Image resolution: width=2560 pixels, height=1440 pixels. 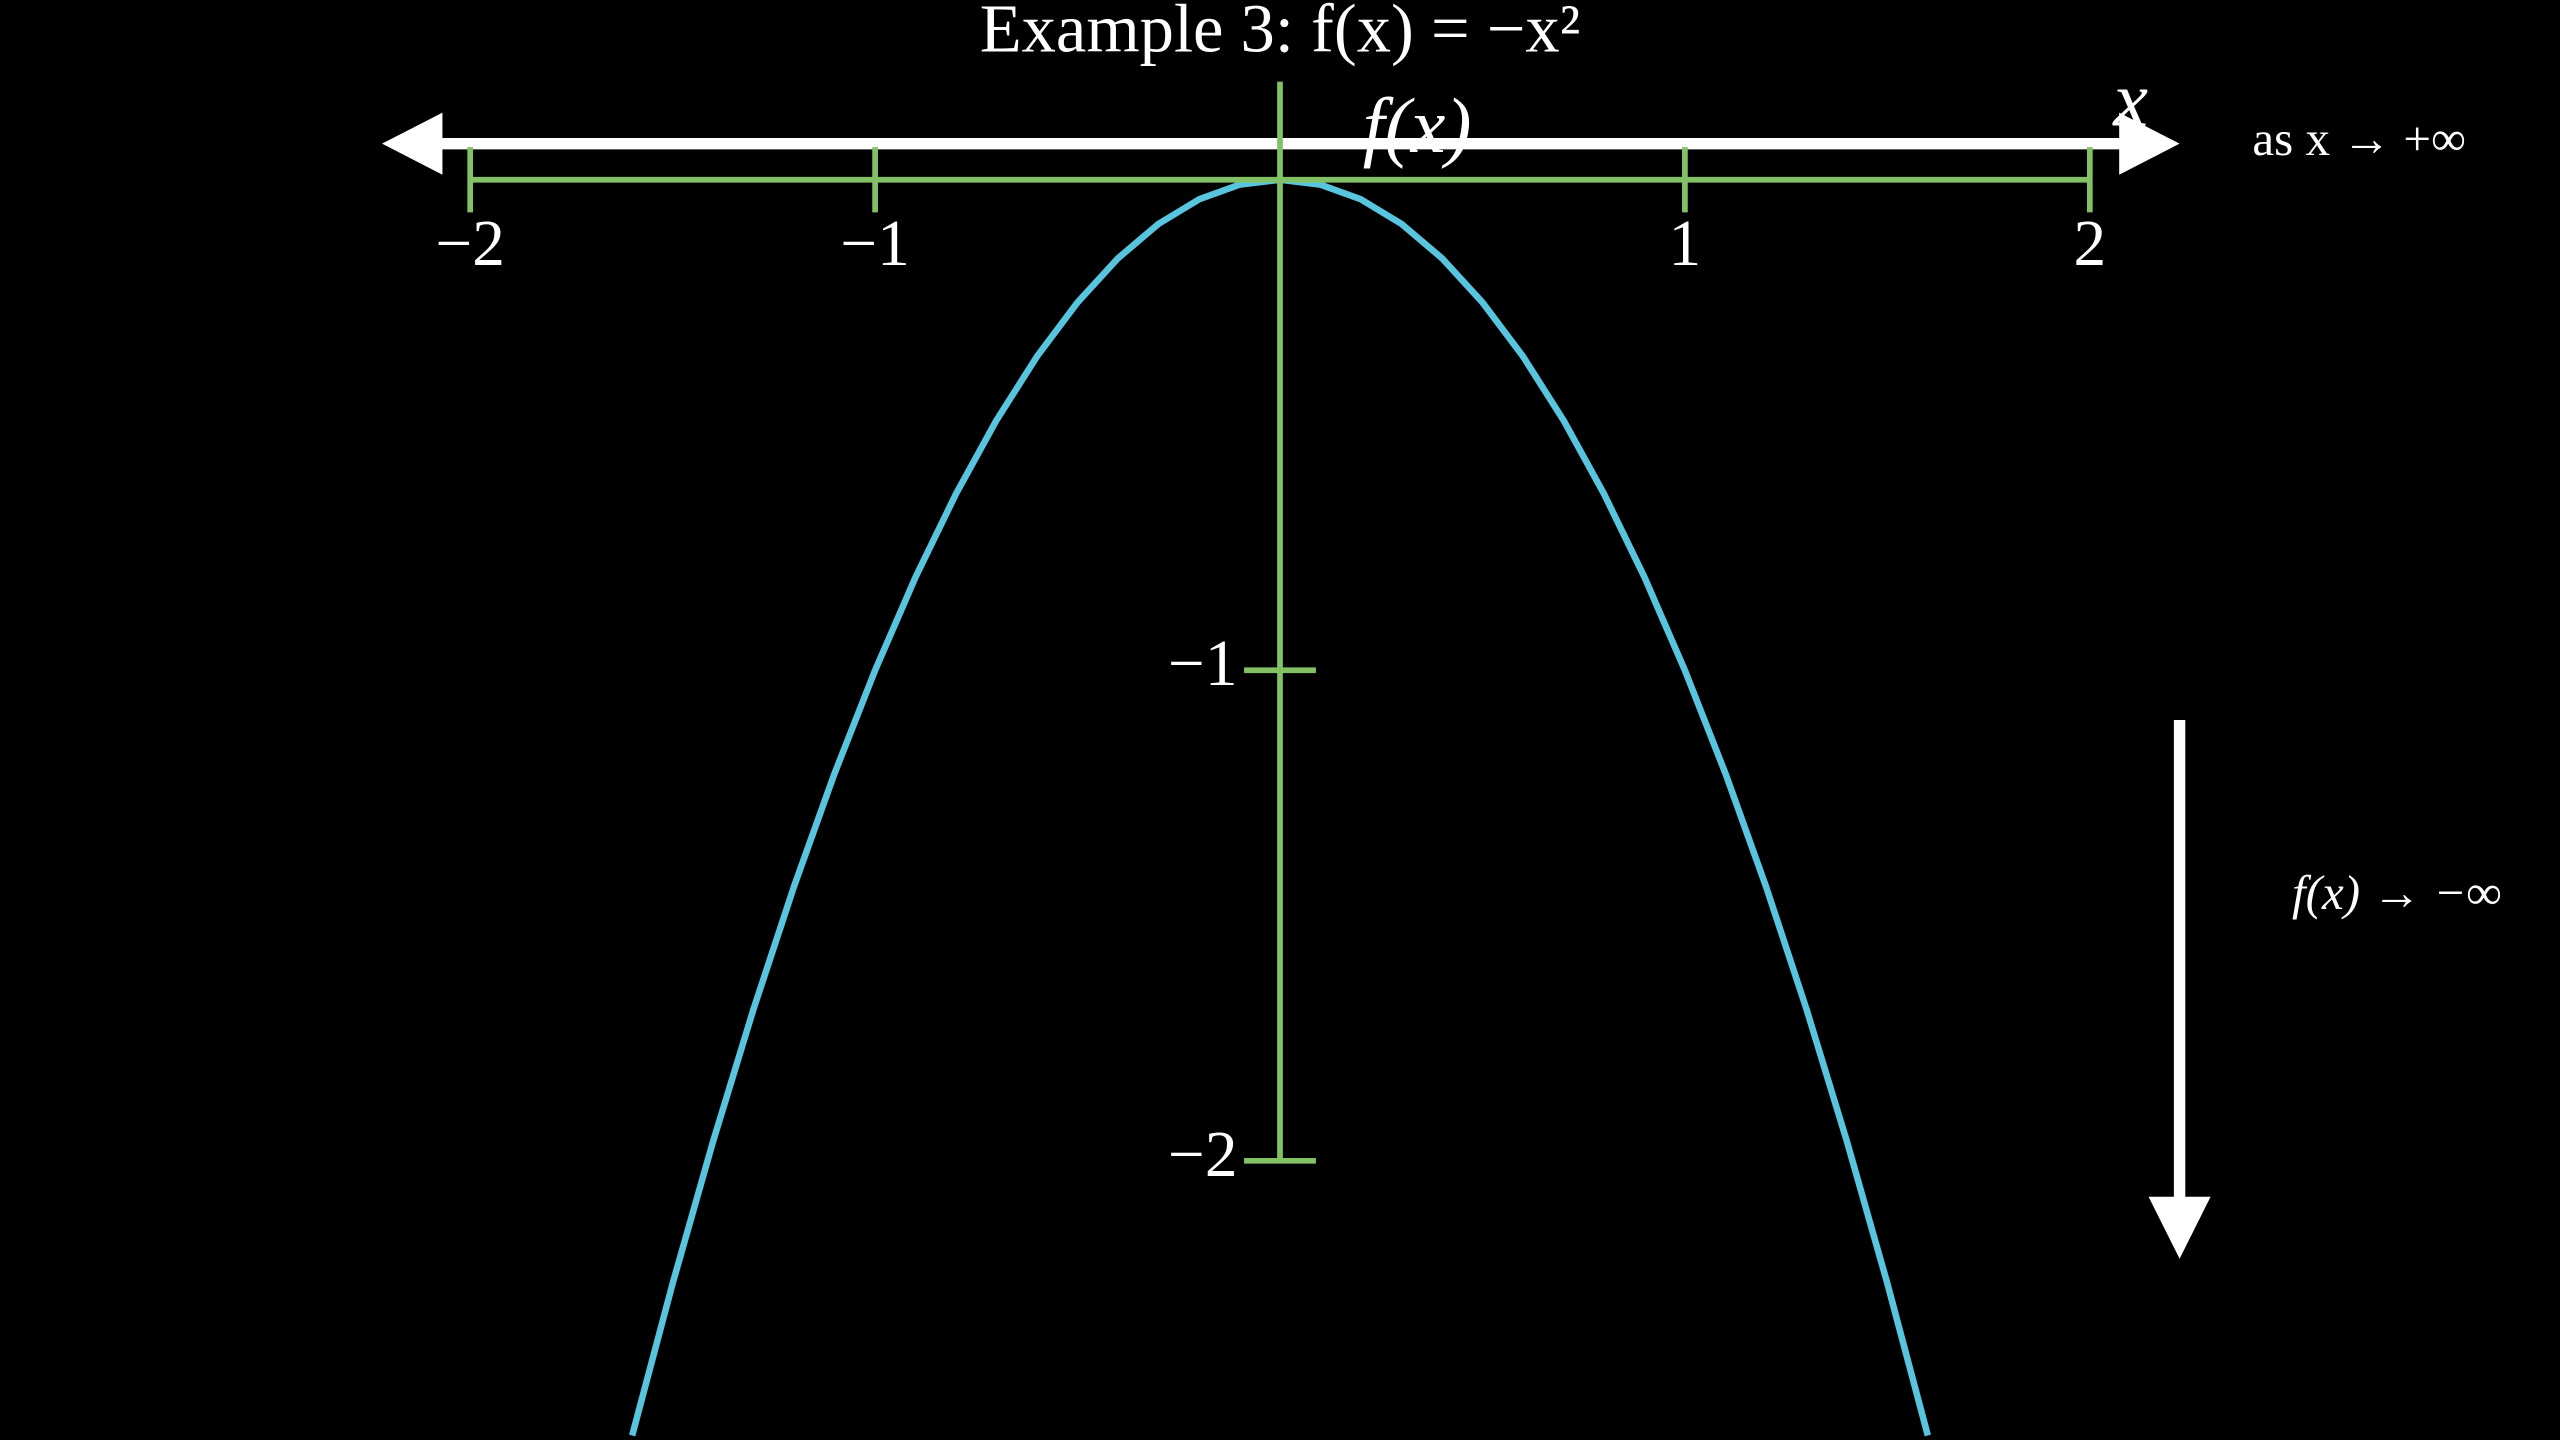 I want to click on x-tick-label: 1, so click(x=1685, y=244).